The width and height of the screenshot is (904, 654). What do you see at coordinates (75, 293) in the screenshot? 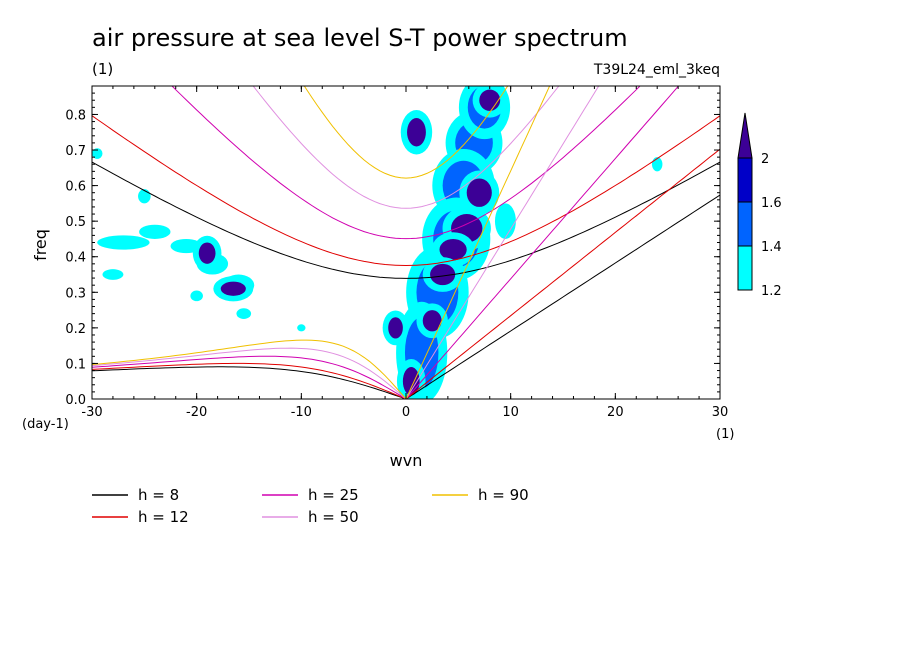
I see `y-tick-label: 0.3` at bounding box center [75, 293].